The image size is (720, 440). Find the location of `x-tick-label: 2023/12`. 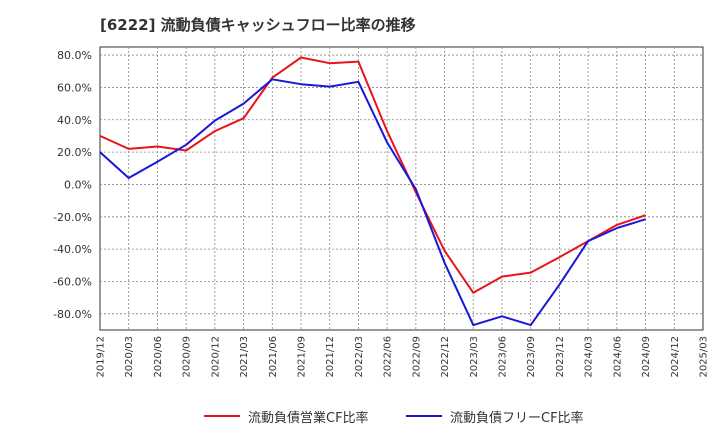

x-tick-label: 2023/12 is located at coordinates (560, 357).